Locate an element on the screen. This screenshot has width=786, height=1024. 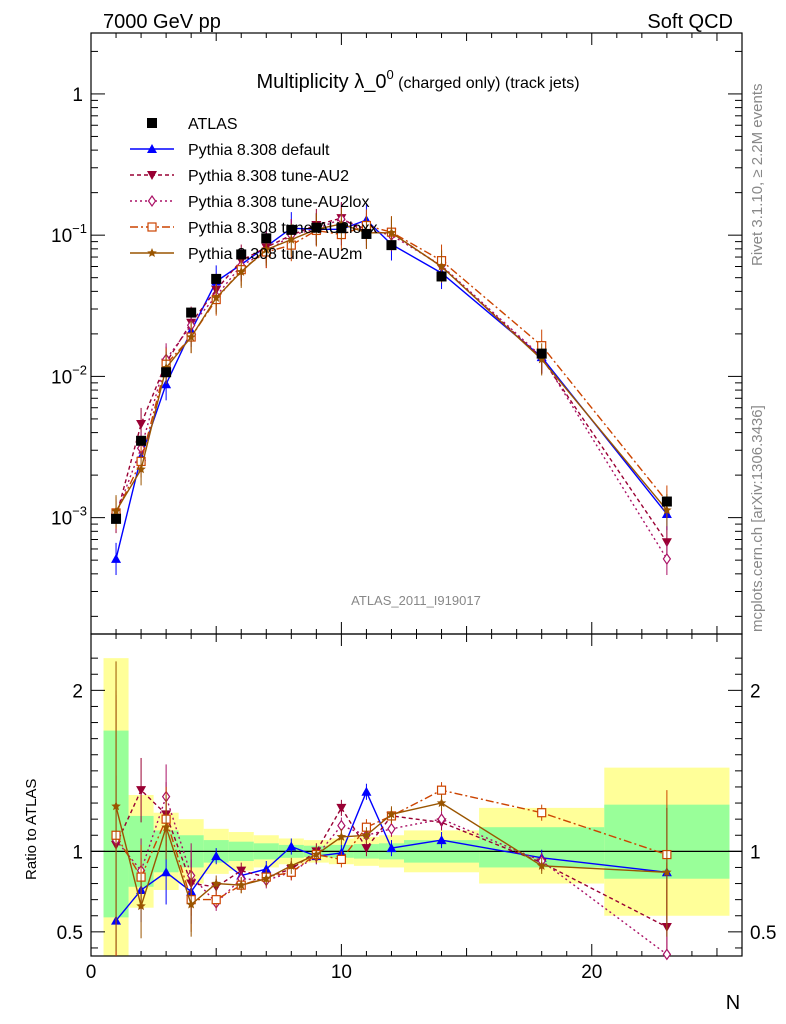
legend-label-4: Pythia 8.308 tune-AU2m is located at coordinates (275, 254).